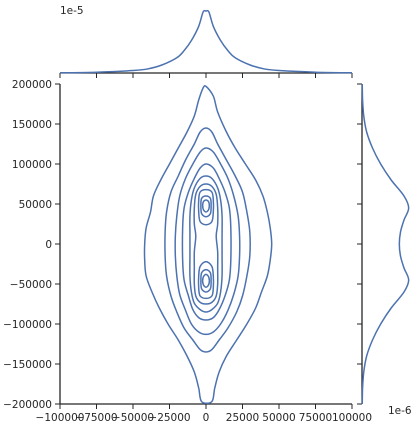 Image resolution: width=420 pixels, height=431 pixels. I want to click on marginal-x-density-curve, so click(206, 41).